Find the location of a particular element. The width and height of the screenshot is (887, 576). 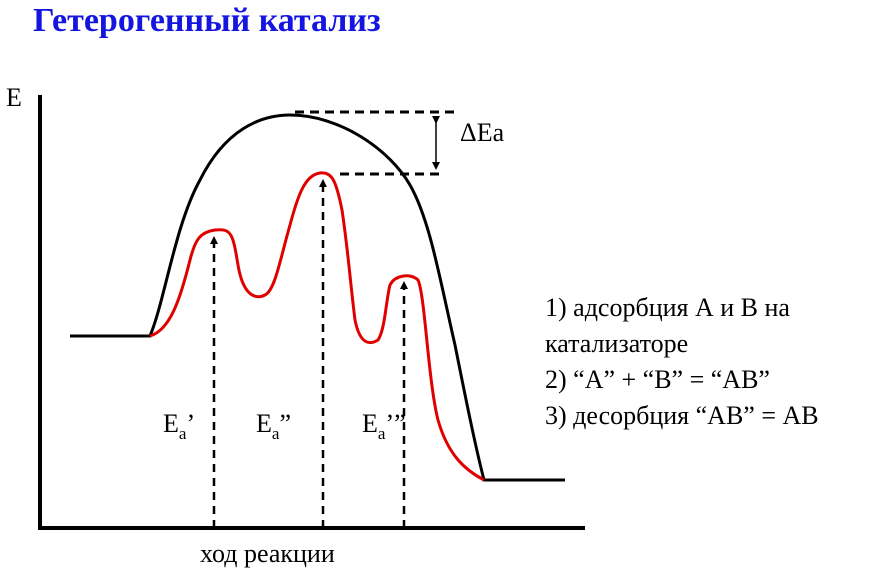

page-title: Гетерогенный катализ is located at coordinates (207, 20).